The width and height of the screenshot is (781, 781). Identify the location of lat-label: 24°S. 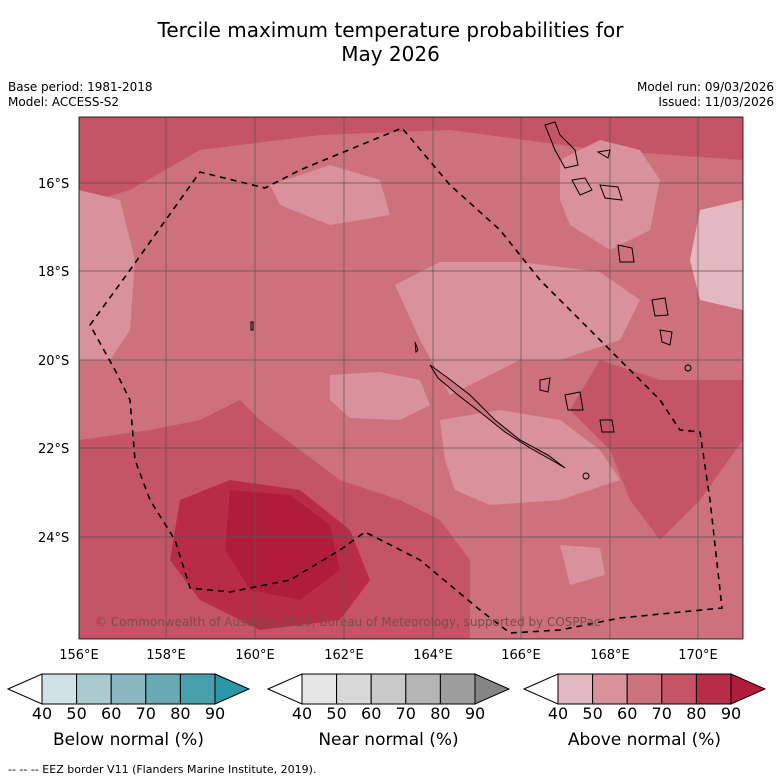
(53, 538).